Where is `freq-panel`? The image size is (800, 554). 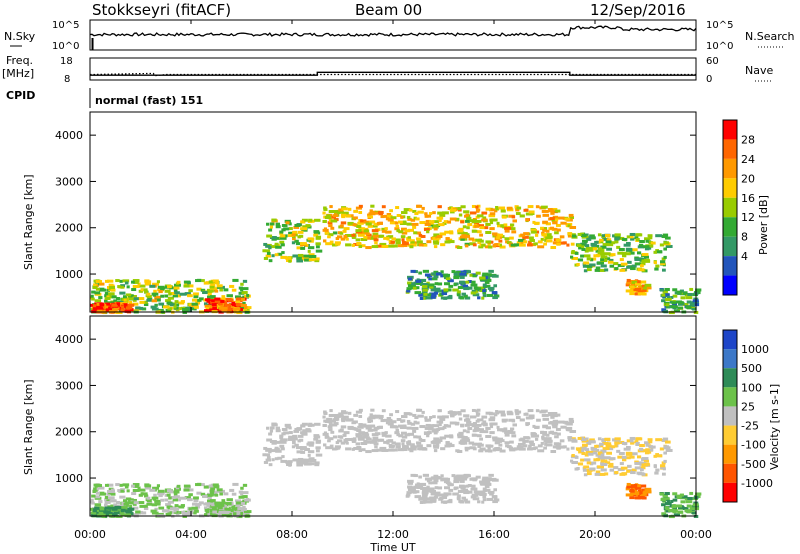 freq-panel is located at coordinates (393, 69).